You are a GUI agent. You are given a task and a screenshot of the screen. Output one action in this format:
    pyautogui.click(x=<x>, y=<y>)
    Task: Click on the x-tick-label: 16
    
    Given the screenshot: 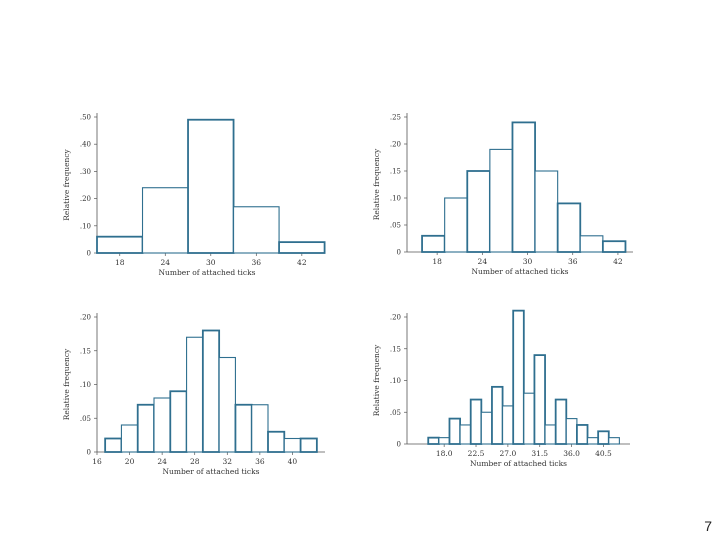 What is the action you would take?
    pyautogui.click(x=97, y=461)
    